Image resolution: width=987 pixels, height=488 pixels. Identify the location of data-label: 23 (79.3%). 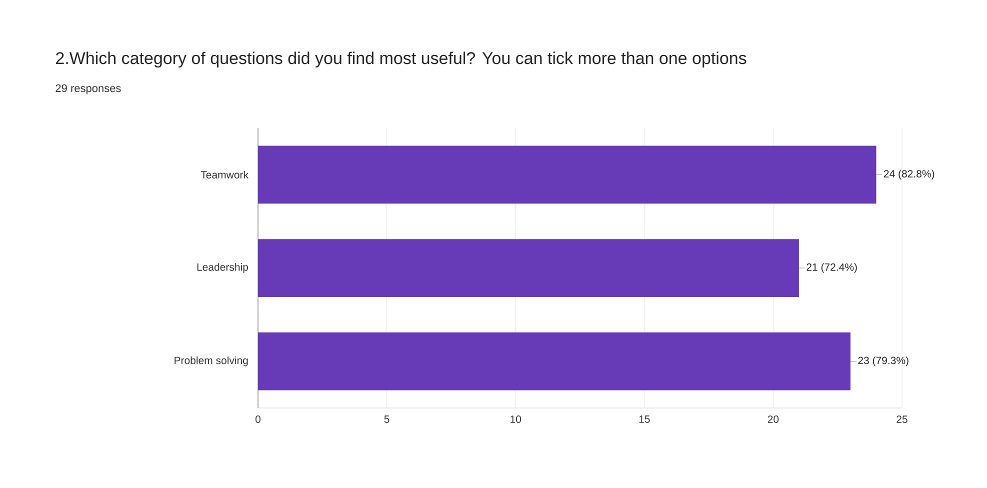
(883, 361).